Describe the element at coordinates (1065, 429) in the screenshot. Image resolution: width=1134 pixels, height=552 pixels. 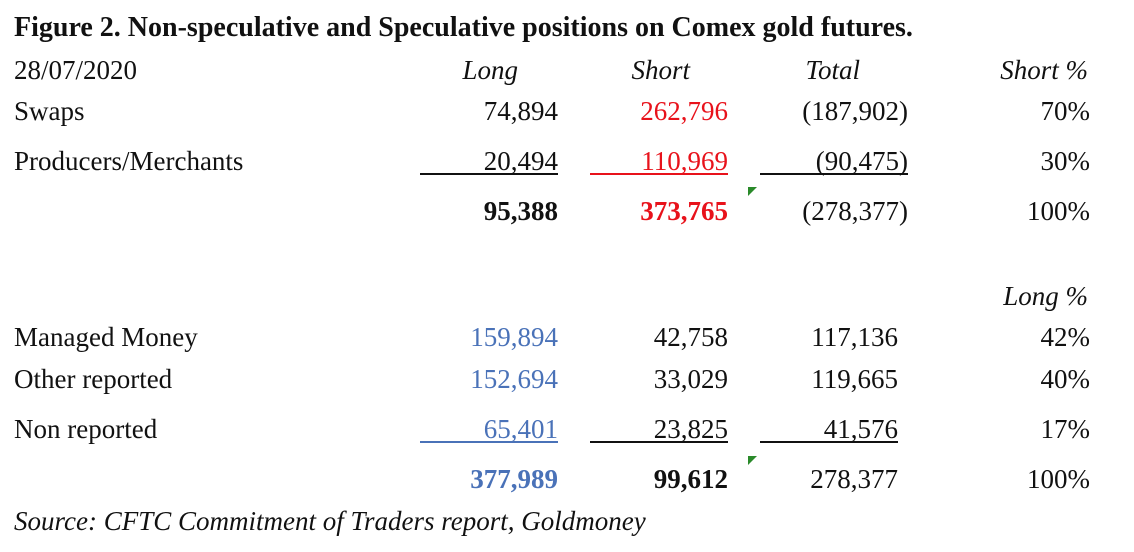
I see `cell: 17%` at that location.